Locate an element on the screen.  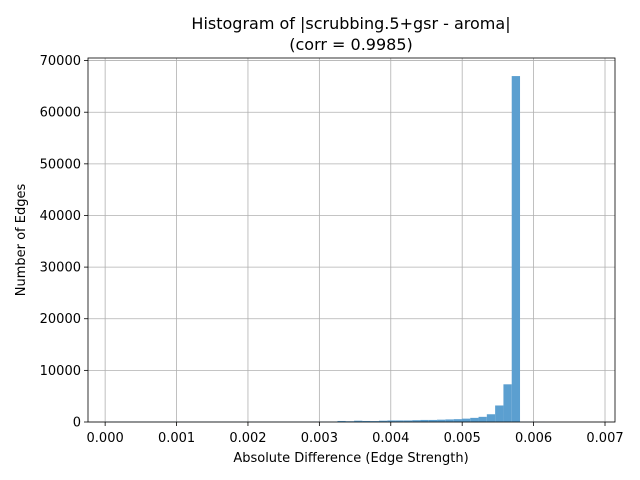
y-tick-label: 0 is located at coordinates (77, 423).